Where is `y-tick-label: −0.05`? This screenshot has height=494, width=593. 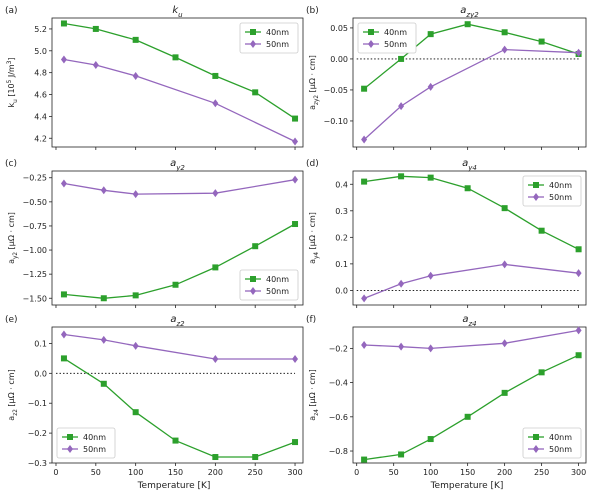
y-tick-label: −0.05 is located at coordinates (335, 90).